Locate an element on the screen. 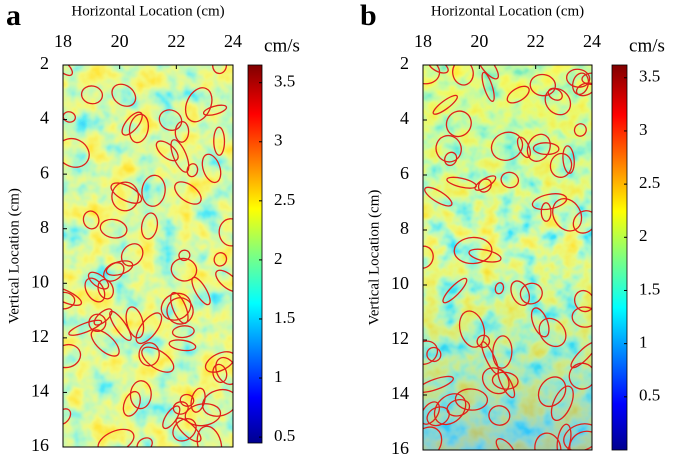 This screenshot has height=462, width=685. y-tick-label: 8 is located at coordinates (44, 227).